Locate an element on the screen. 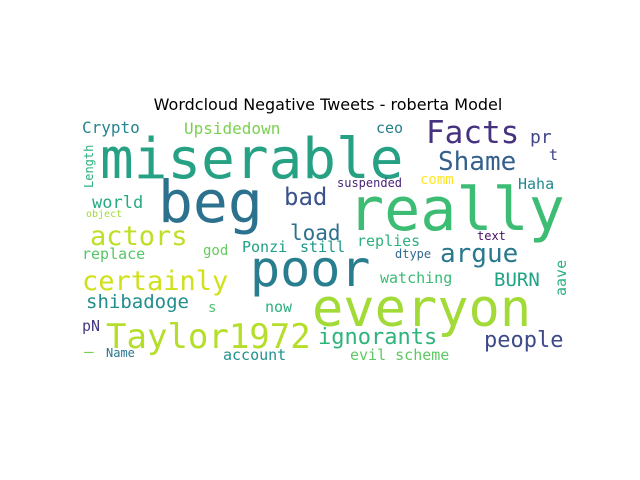  word-2: really is located at coordinates (456, 210).